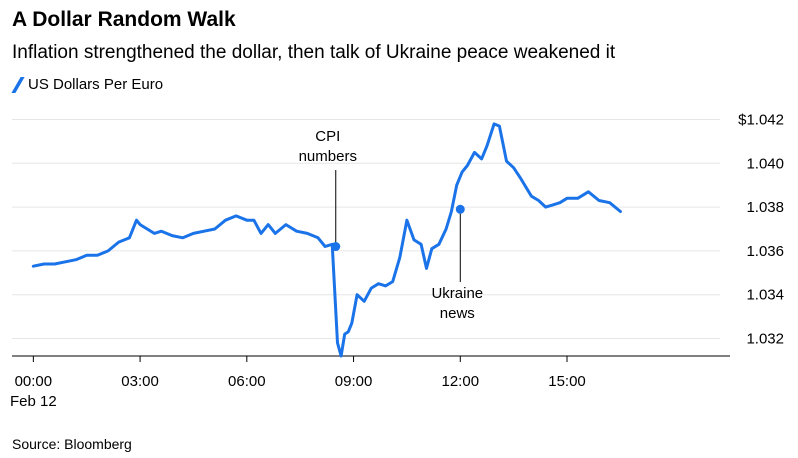 The height and width of the screenshot is (458, 798). What do you see at coordinates (765, 251) in the screenshot?
I see `y-tick-label: 1.036` at bounding box center [765, 251].